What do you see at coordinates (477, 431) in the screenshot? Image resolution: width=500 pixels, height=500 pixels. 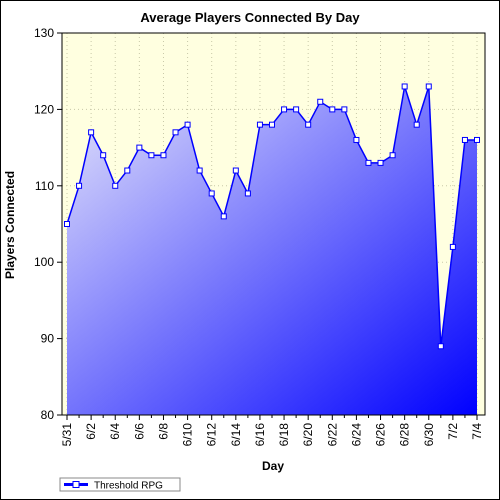 I see `x-tick-label: 7/4` at bounding box center [477, 431].